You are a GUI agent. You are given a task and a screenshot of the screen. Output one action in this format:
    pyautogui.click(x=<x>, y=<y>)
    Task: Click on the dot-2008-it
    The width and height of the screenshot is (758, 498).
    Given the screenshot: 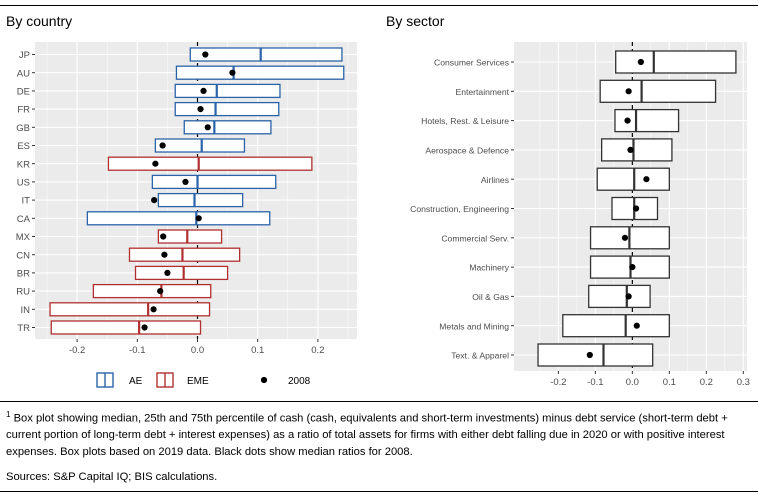 What is the action you would take?
    pyautogui.click(x=154, y=200)
    